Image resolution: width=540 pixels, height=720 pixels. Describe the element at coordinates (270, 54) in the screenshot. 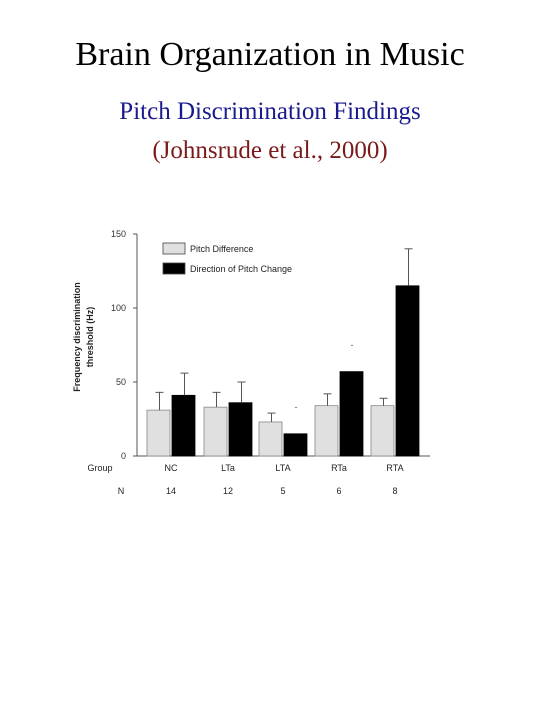

I see `slide-title: Brain Organization in Music` at that location.